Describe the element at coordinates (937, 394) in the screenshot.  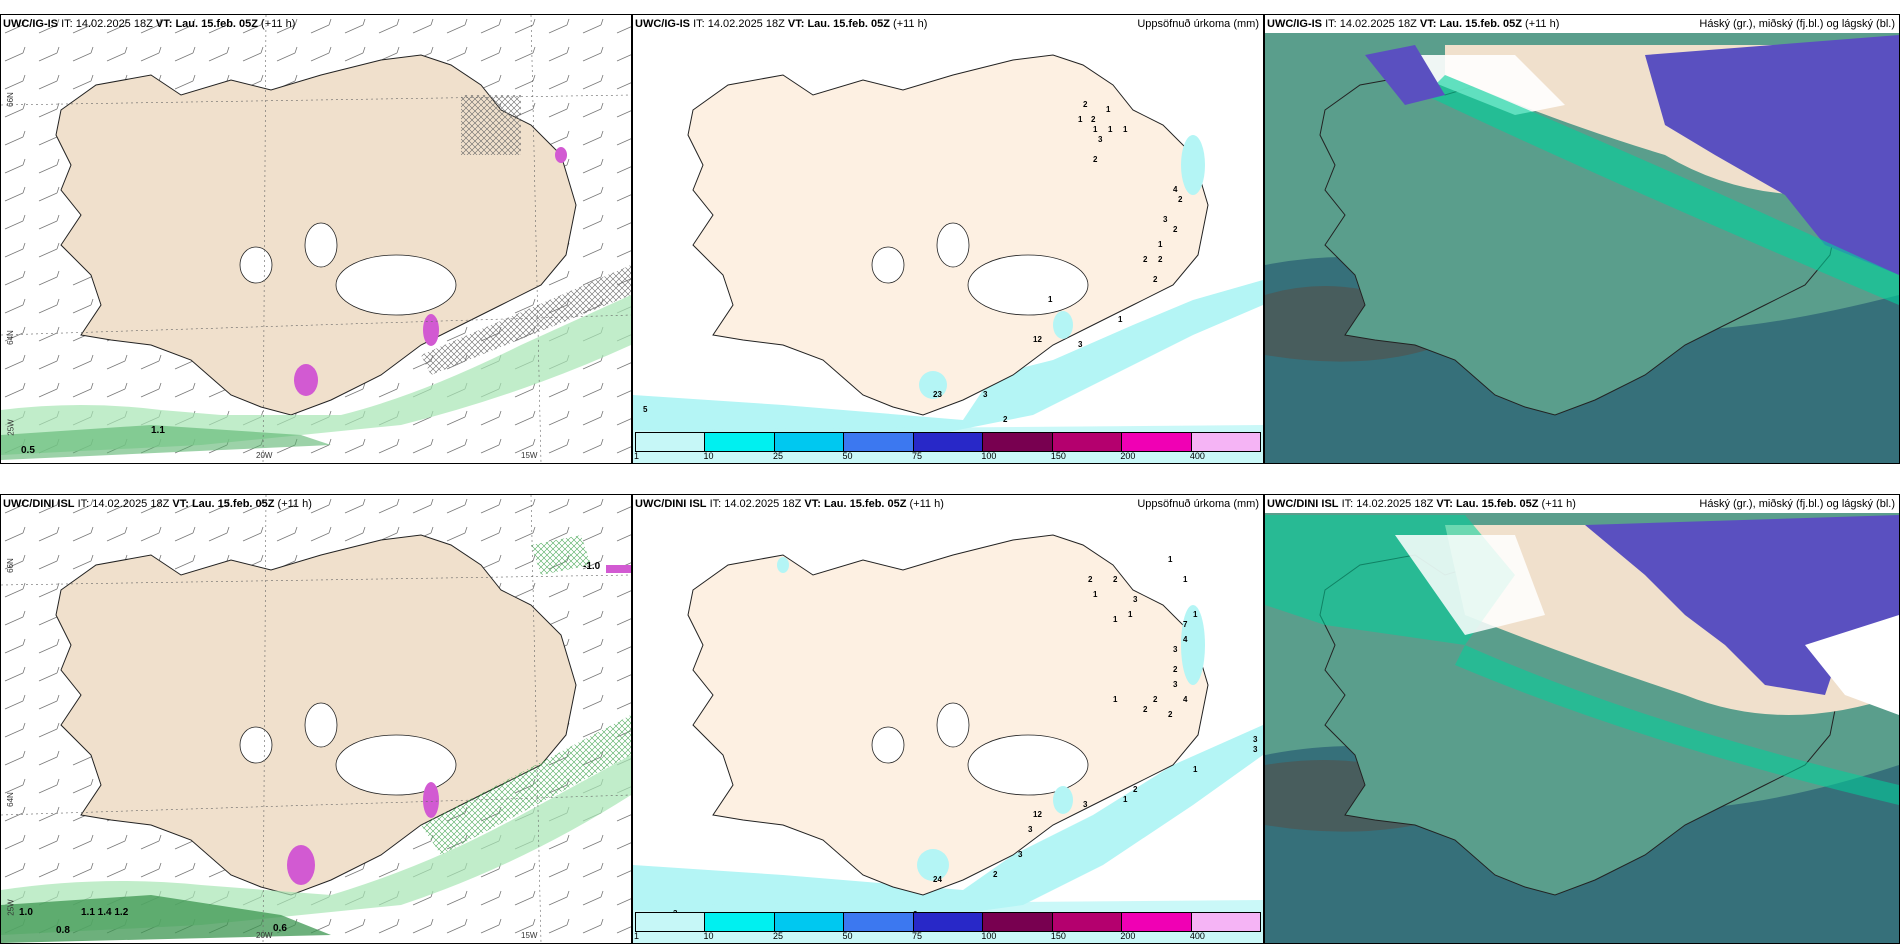
I see `precip-value: 23` at that location.